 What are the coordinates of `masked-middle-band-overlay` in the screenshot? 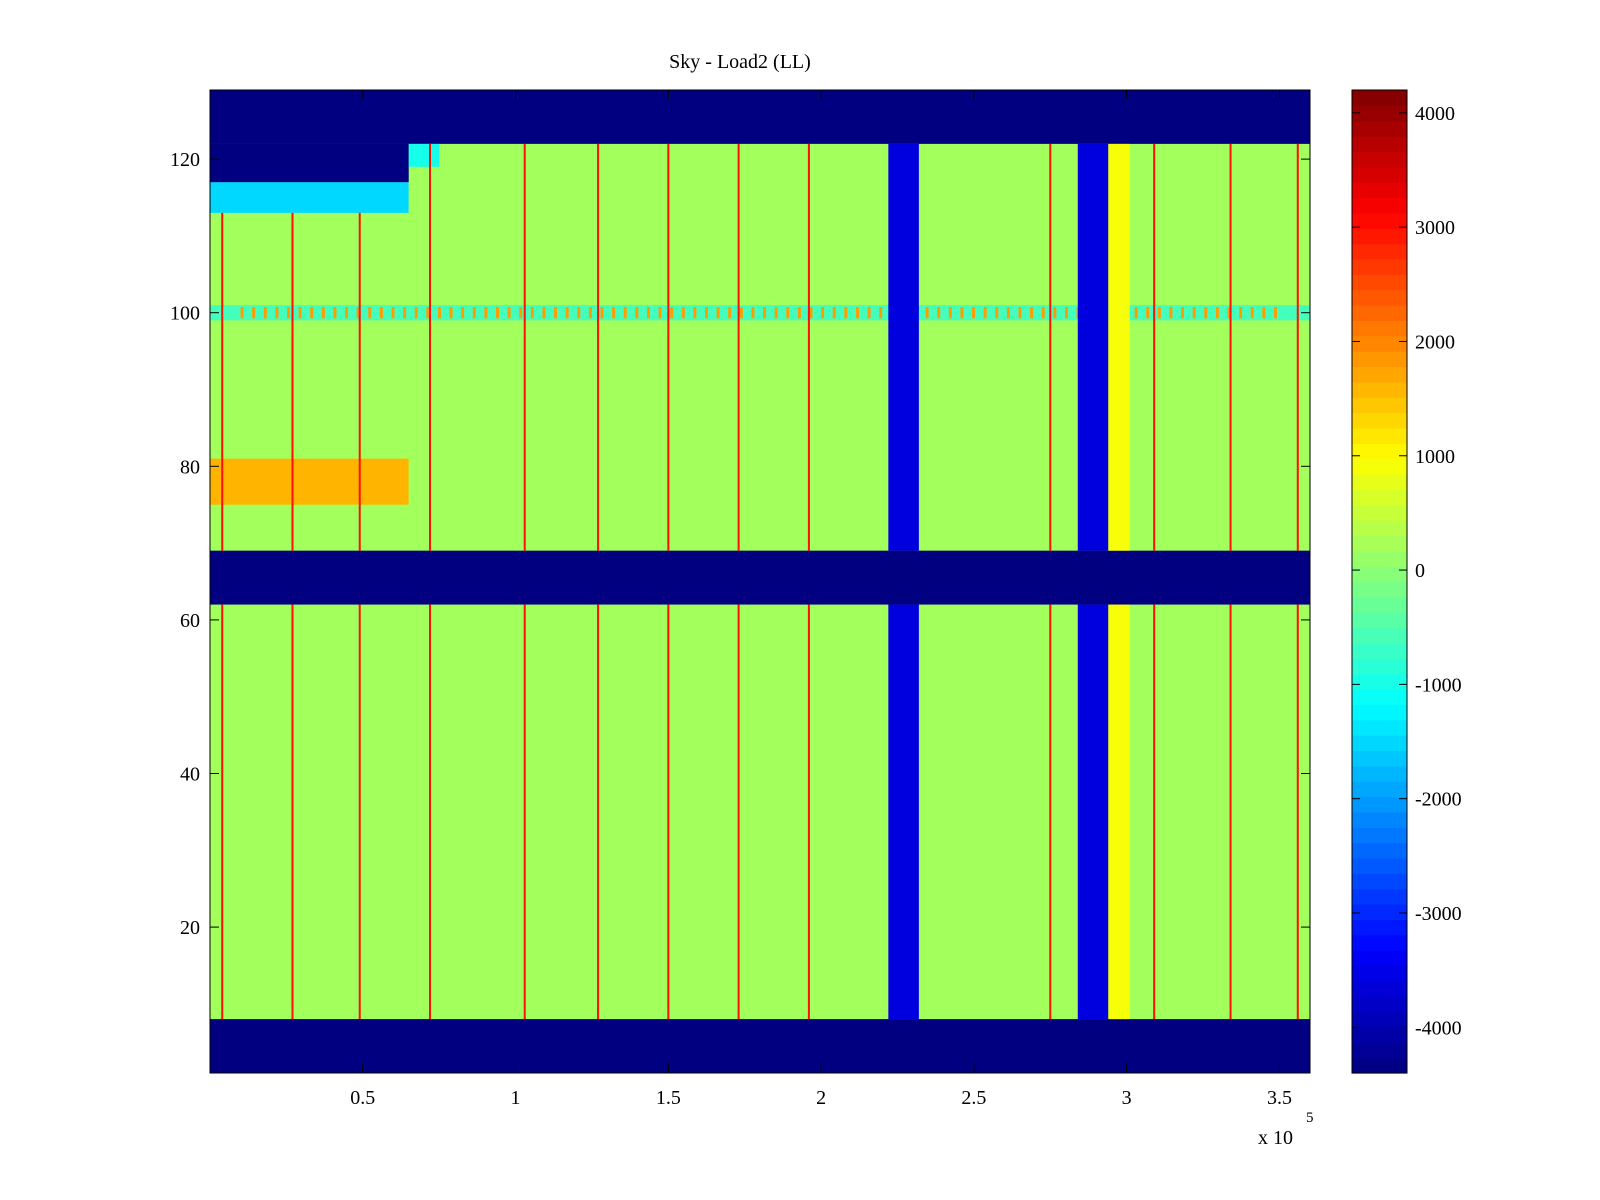 It's located at (760, 577).